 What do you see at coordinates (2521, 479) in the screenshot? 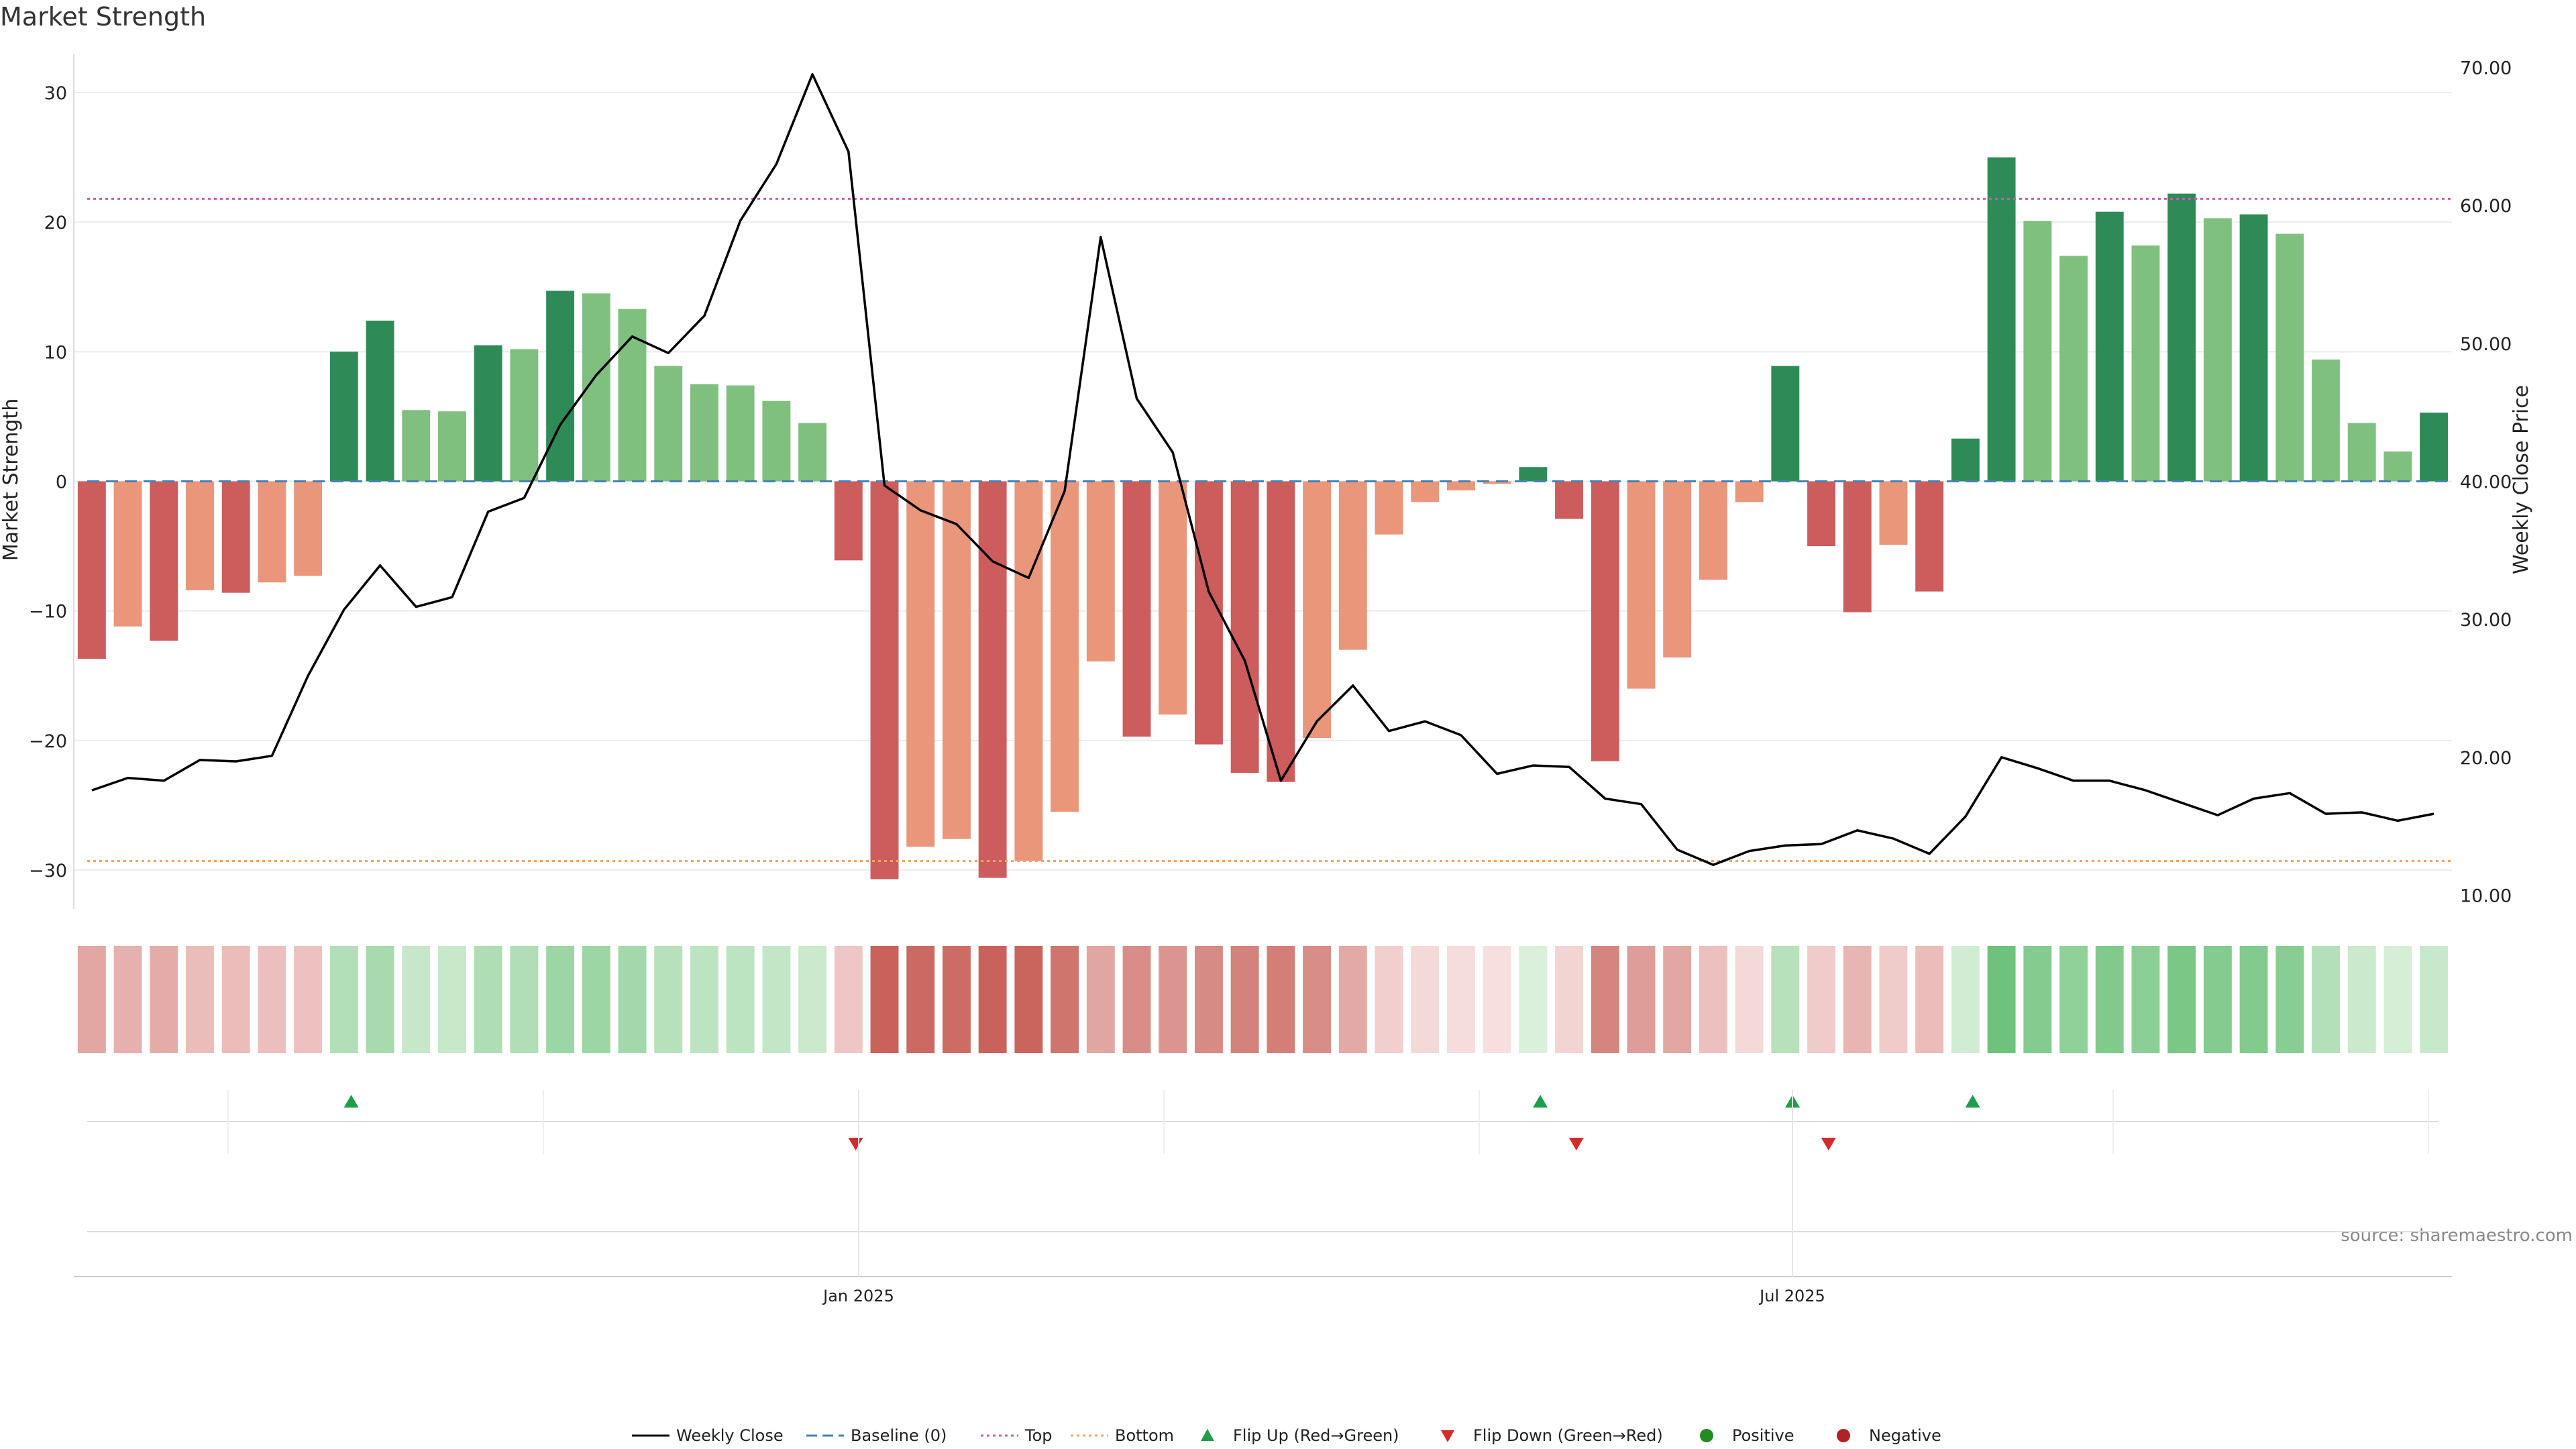
I see `right-axis-label: Weekly Close Price` at bounding box center [2521, 479].